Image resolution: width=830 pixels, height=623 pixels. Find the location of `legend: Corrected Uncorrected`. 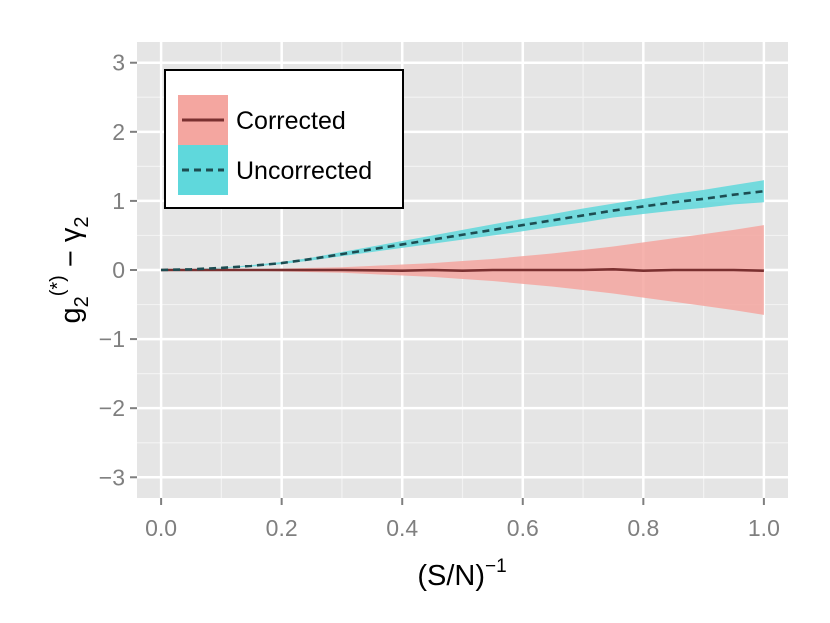

legend: Corrected Uncorrected is located at coordinates (284, 139).